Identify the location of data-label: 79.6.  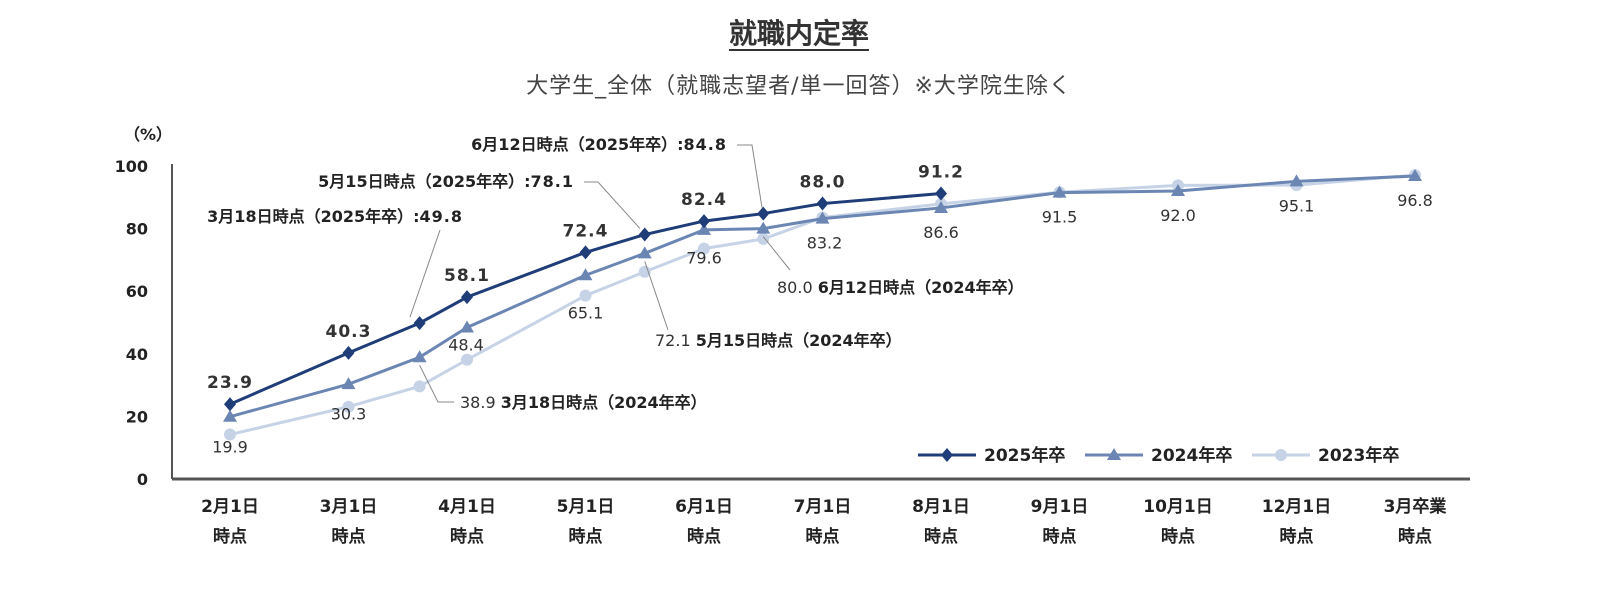
(704, 258).